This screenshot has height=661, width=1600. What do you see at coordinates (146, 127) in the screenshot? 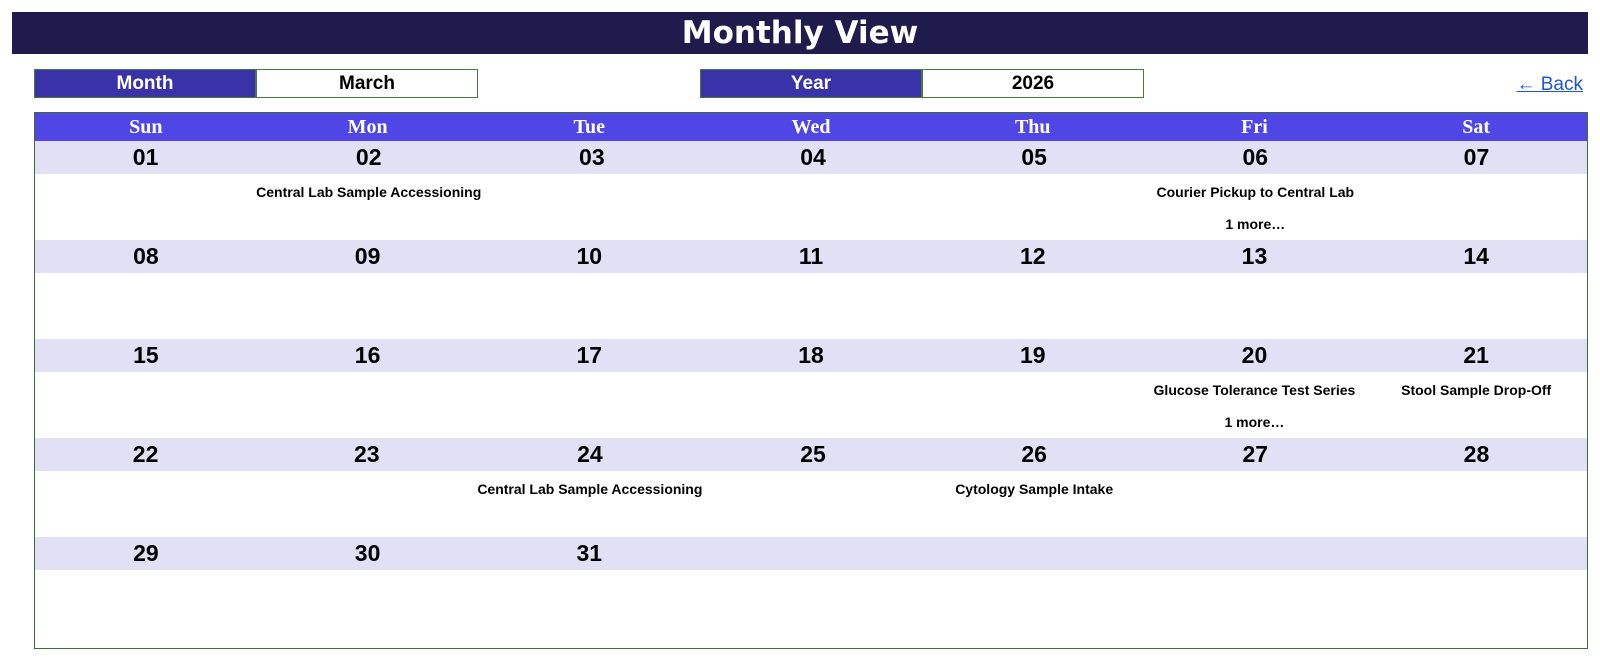
I see `weekday-header: Sun` at bounding box center [146, 127].